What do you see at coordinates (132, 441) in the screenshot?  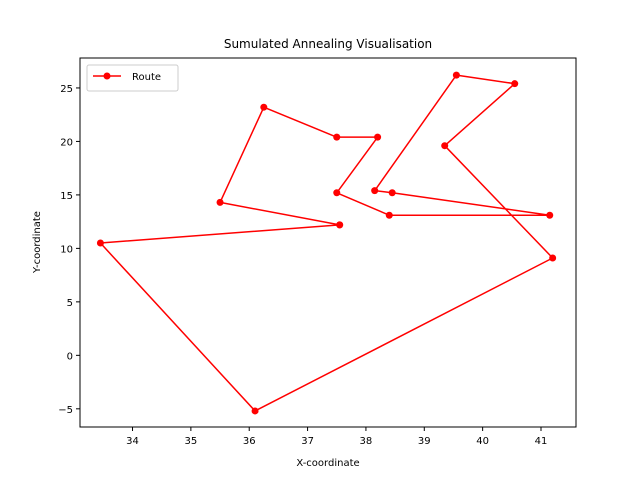 I see `x-tick-label: 34` at bounding box center [132, 441].